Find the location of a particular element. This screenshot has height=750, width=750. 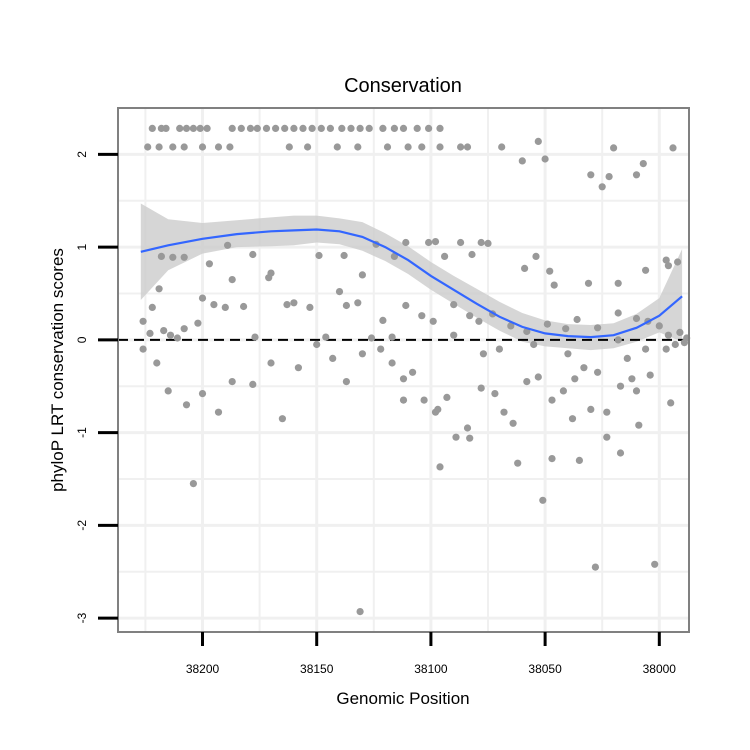

y-tick-label: -3 is located at coordinates (82, 617).